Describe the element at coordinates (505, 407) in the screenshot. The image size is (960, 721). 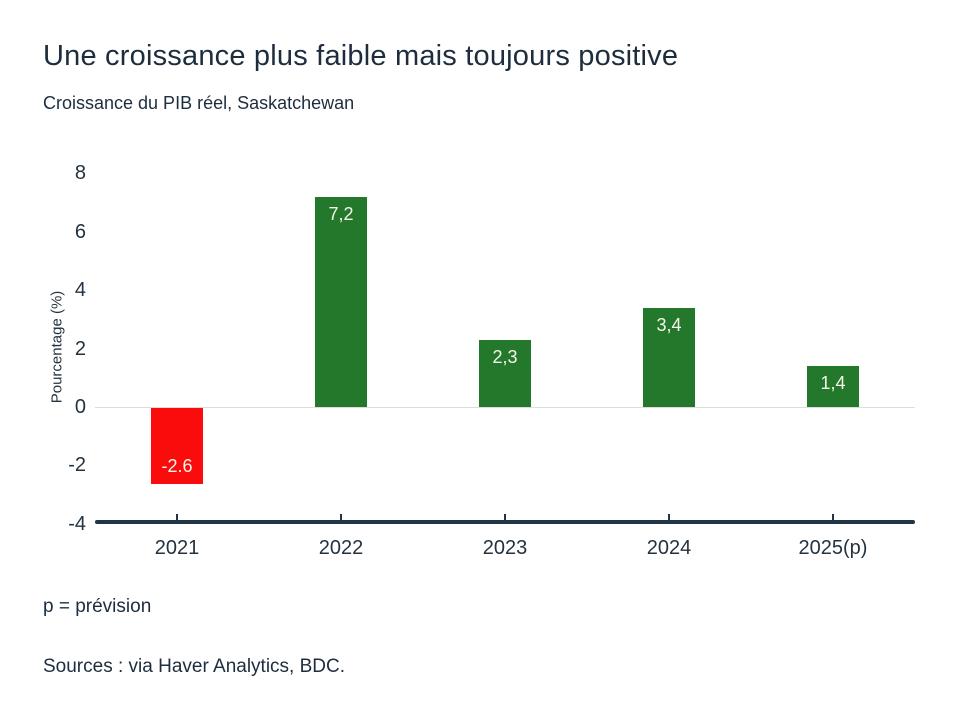
I see `zero-gridline` at that location.